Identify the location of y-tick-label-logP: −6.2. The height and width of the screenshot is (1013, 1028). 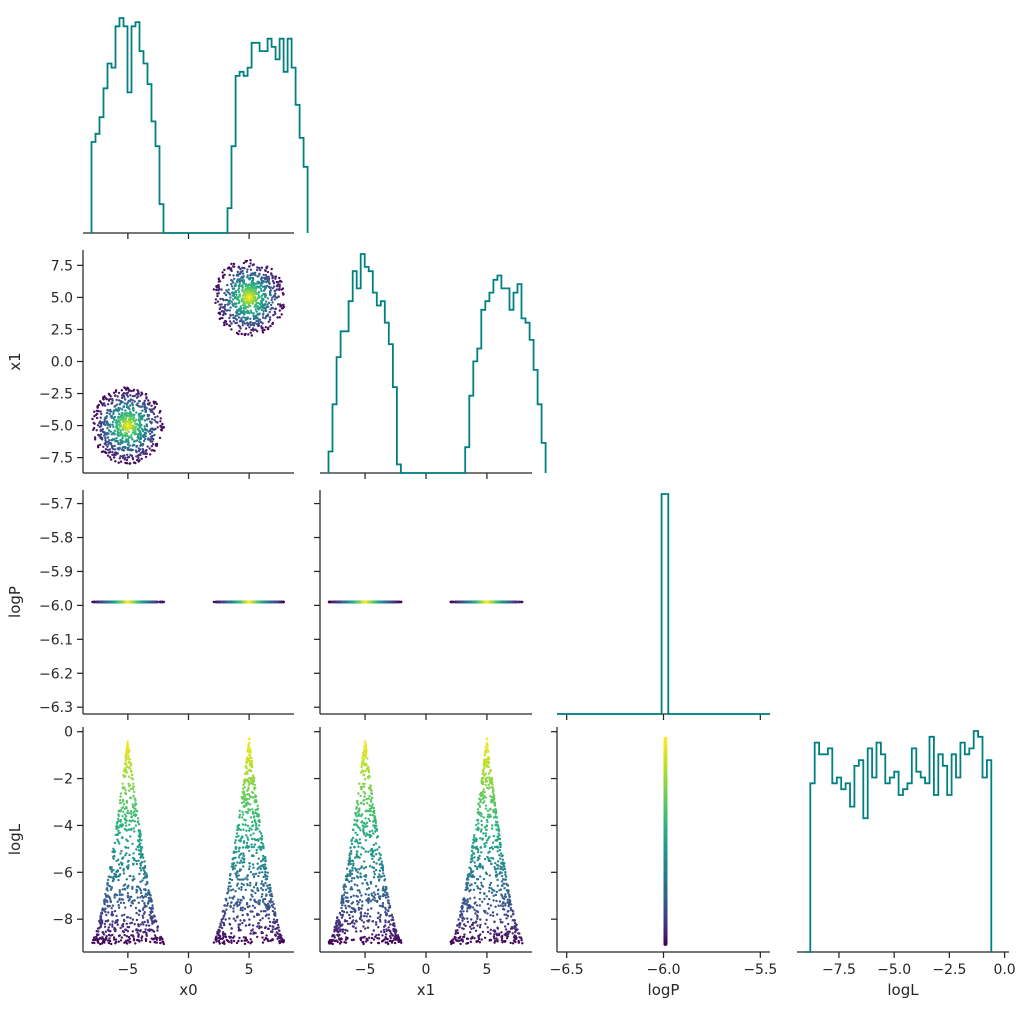
(56, 674).